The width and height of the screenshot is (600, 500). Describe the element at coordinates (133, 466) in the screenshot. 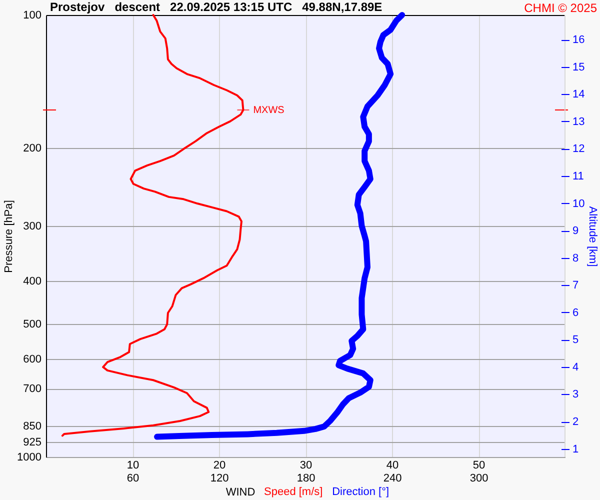

I see `x-tick-label: 10` at that location.